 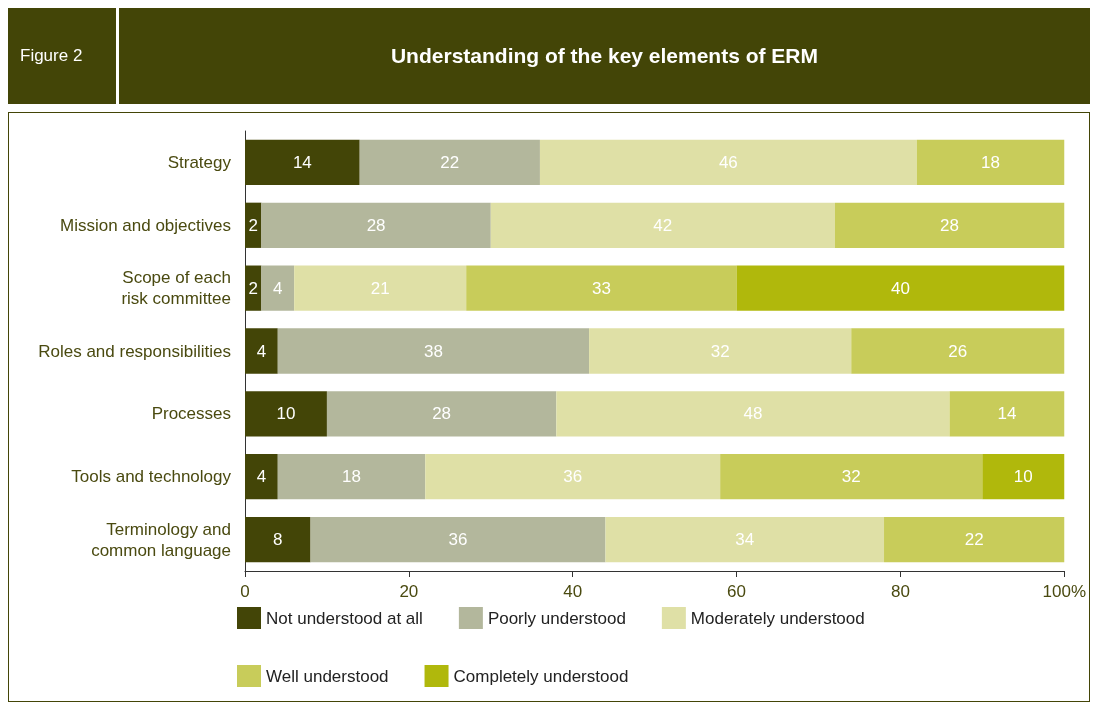 What do you see at coordinates (134, 351) in the screenshot?
I see `y-tick-label: Roles and responsibilities` at bounding box center [134, 351].